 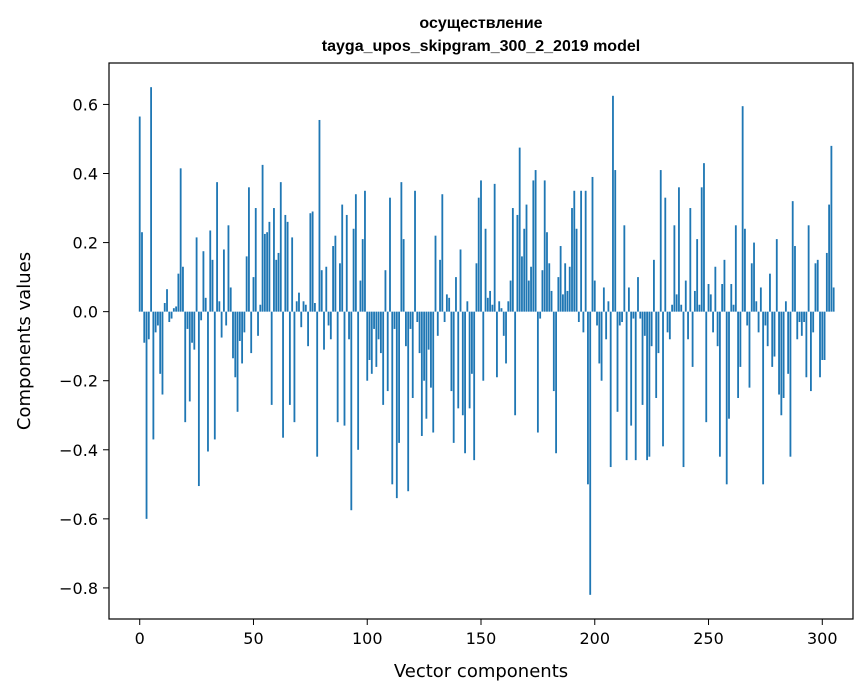 What do you see at coordinates (24, 341) in the screenshot?
I see `y-axis-label: Components values` at bounding box center [24, 341].